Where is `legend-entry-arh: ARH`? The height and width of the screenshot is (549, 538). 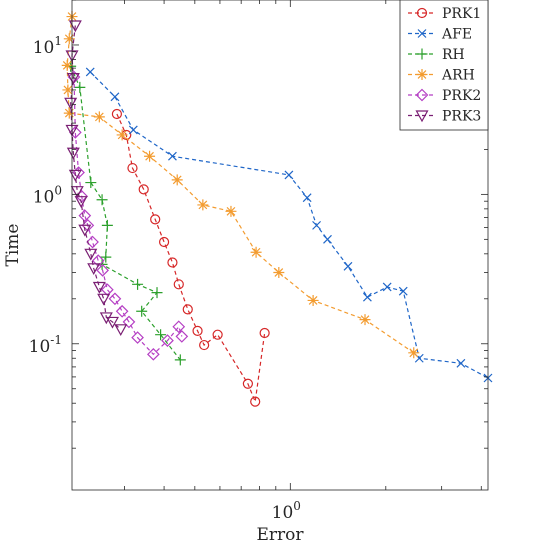 legend-entry-arh: ARH is located at coordinates (441, 76).